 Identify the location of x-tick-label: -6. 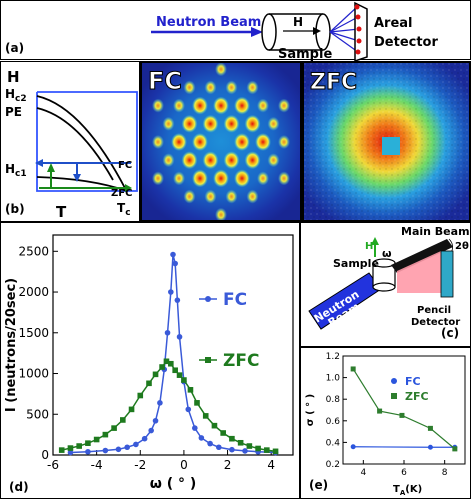
(53, 465).